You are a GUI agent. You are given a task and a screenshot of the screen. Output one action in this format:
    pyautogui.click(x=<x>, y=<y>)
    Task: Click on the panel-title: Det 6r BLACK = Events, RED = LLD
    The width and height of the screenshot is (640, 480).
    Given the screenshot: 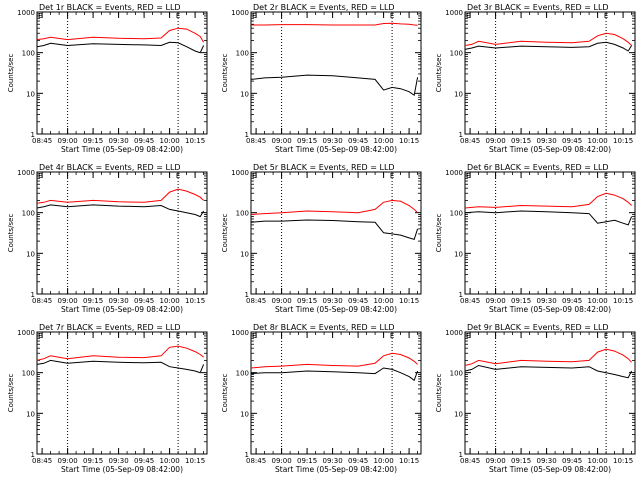 What is the action you would take?
    pyautogui.click(x=538, y=167)
    